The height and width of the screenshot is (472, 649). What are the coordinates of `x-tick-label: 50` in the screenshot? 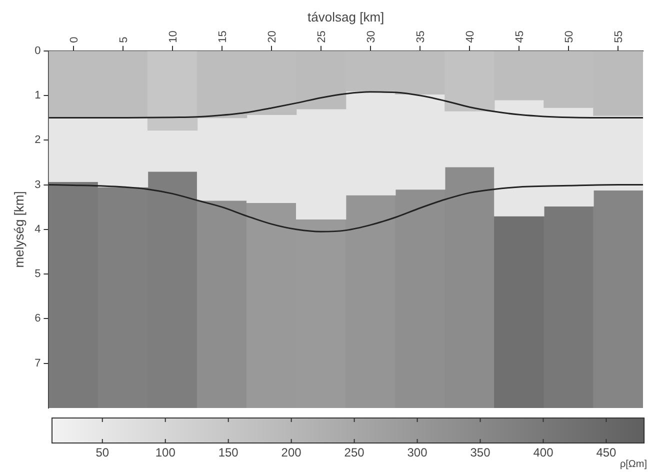 It's located at (570, 36).